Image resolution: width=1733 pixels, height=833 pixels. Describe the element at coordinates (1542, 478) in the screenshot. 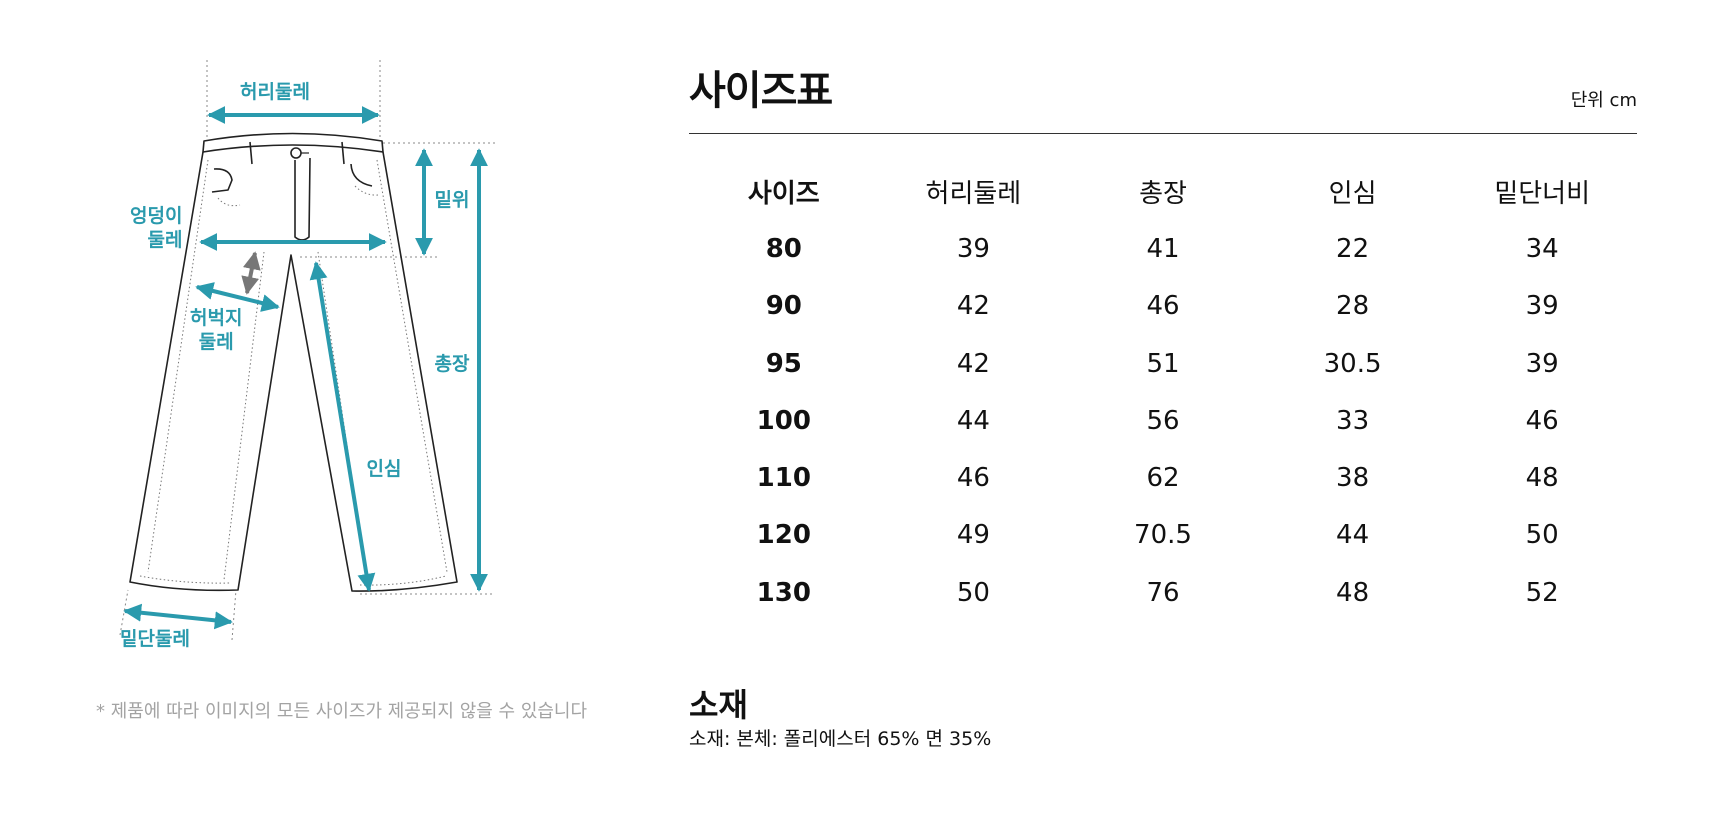

I see `cell-hem-width: 48` at that location.